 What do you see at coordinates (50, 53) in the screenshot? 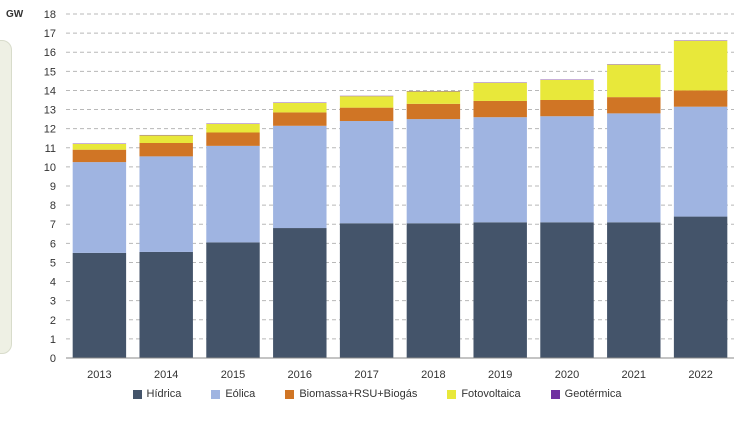
I see `y-tick-label: 16` at bounding box center [50, 53].